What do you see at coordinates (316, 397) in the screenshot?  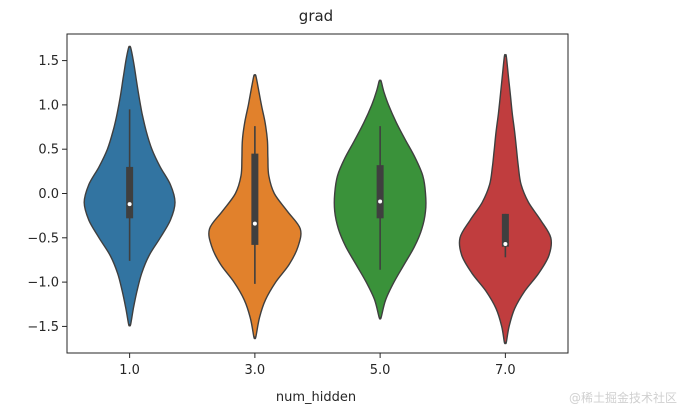 I see `x-axis-label: num_hidden` at bounding box center [316, 397].